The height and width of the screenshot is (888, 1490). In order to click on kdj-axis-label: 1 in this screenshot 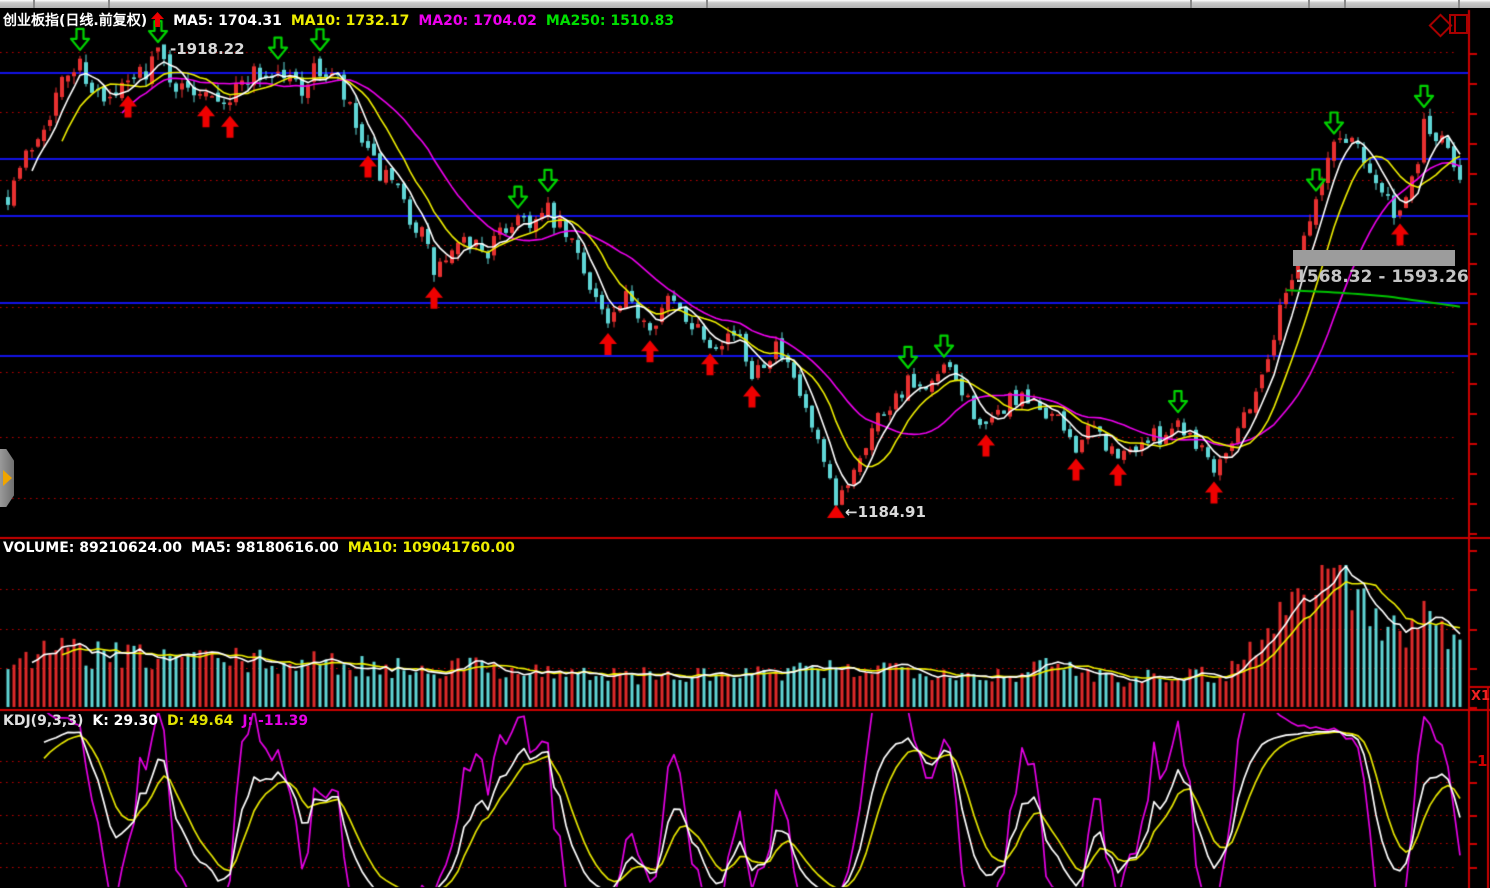, I will do `click(1482, 761)`.